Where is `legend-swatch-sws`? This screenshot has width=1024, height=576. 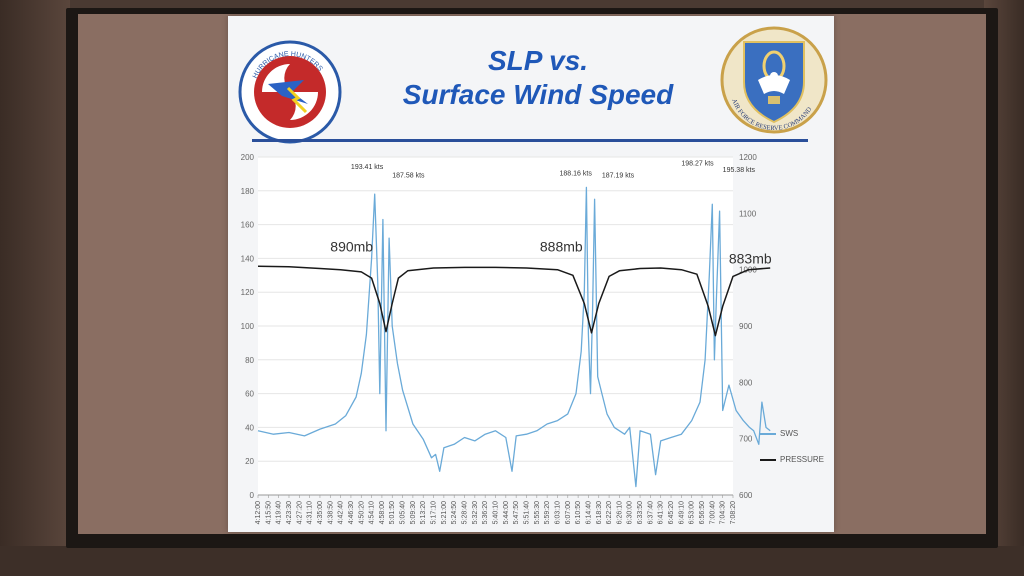
legend-swatch-sws is located at coordinates (768, 434).